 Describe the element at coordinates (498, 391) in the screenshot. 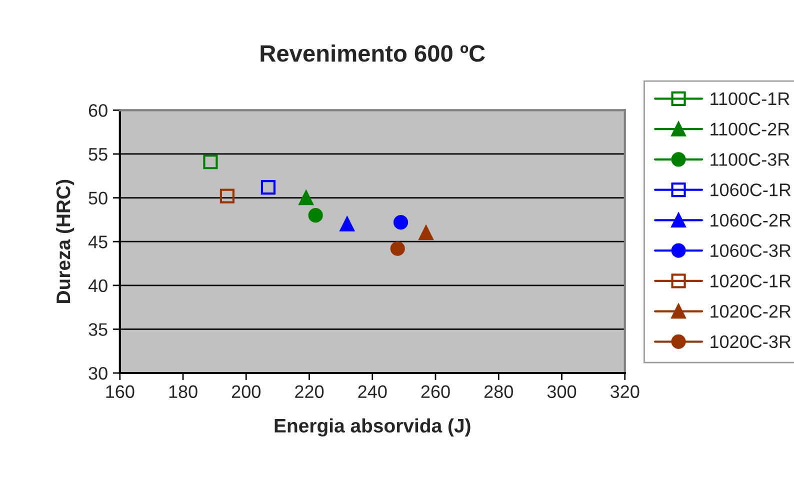

I see `x-tick-label: 280` at that location.